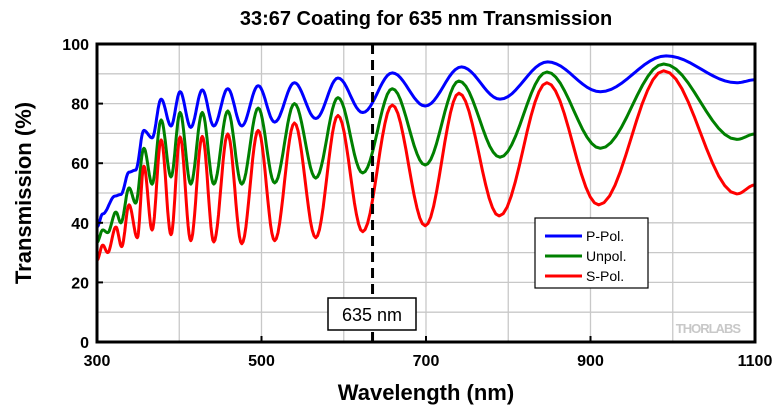  Describe the element at coordinates (605, 276) in the screenshot. I see `legend-label: S-Pol.` at that location.